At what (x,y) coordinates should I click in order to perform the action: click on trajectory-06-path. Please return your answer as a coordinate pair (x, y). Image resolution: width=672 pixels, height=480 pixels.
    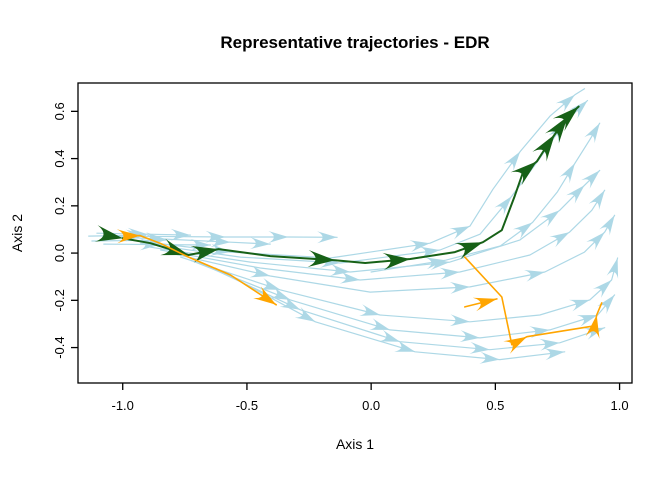
    Looking at the image, I should click on (228, 236).